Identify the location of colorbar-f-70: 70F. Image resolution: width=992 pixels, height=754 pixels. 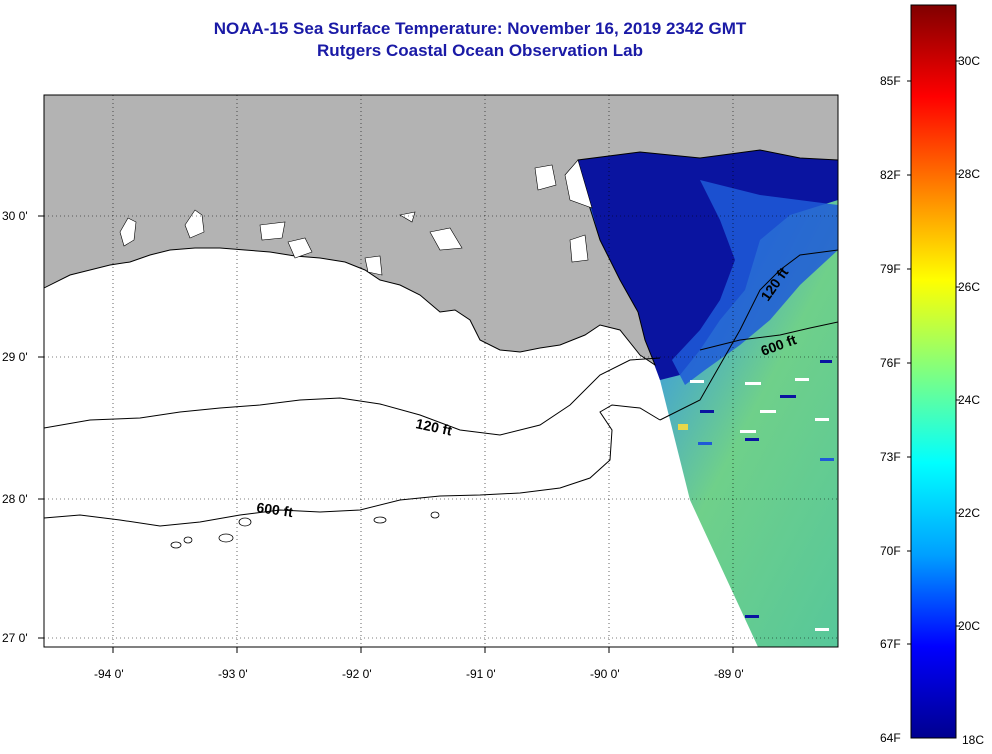
(890, 551).